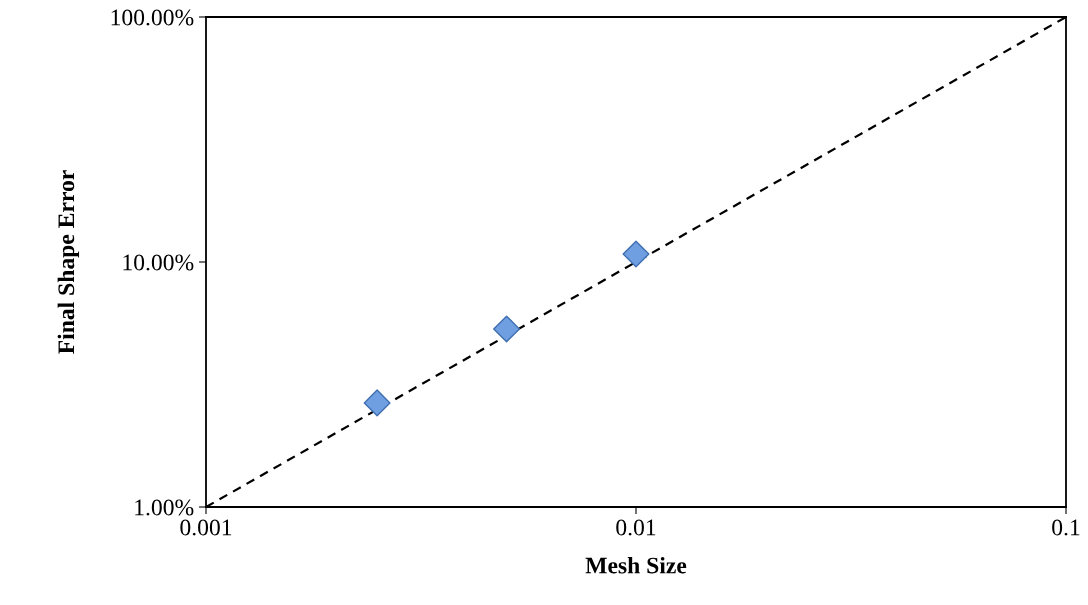 The image size is (1088, 605). What do you see at coordinates (206, 527) in the screenshot?
I see `x-tick-label: 0.001` at bounding box center [206, 527].